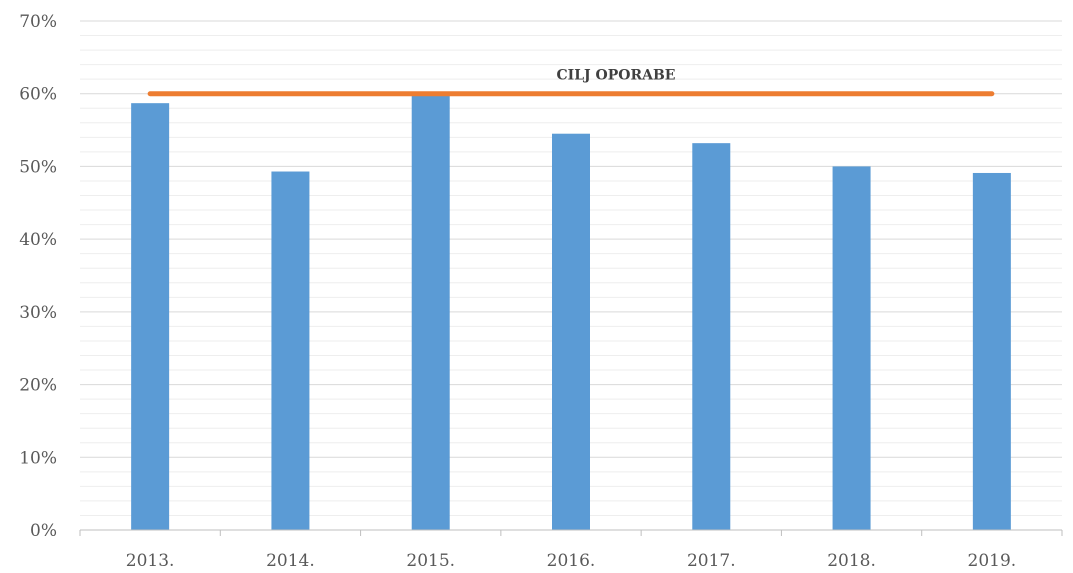 This screenshot has width=1073, height=573. I want to click on x-tick-labels: 2013. 2014. 2015. 2016. 2017. 2018. 2019., so click(571, 561).